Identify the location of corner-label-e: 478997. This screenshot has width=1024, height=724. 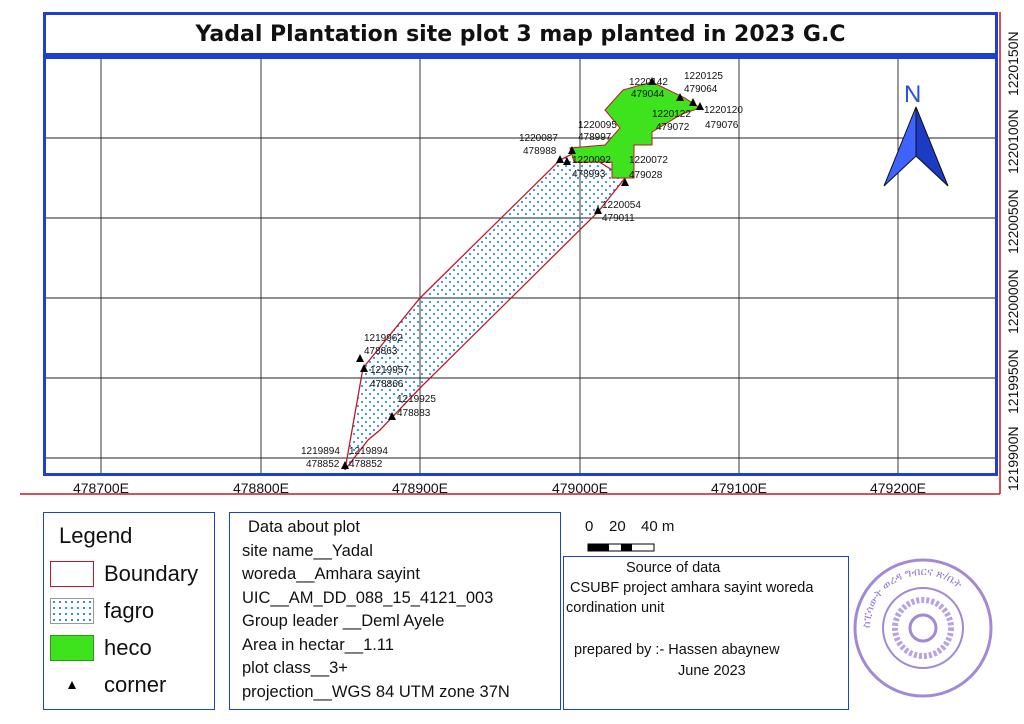
(595, 137).